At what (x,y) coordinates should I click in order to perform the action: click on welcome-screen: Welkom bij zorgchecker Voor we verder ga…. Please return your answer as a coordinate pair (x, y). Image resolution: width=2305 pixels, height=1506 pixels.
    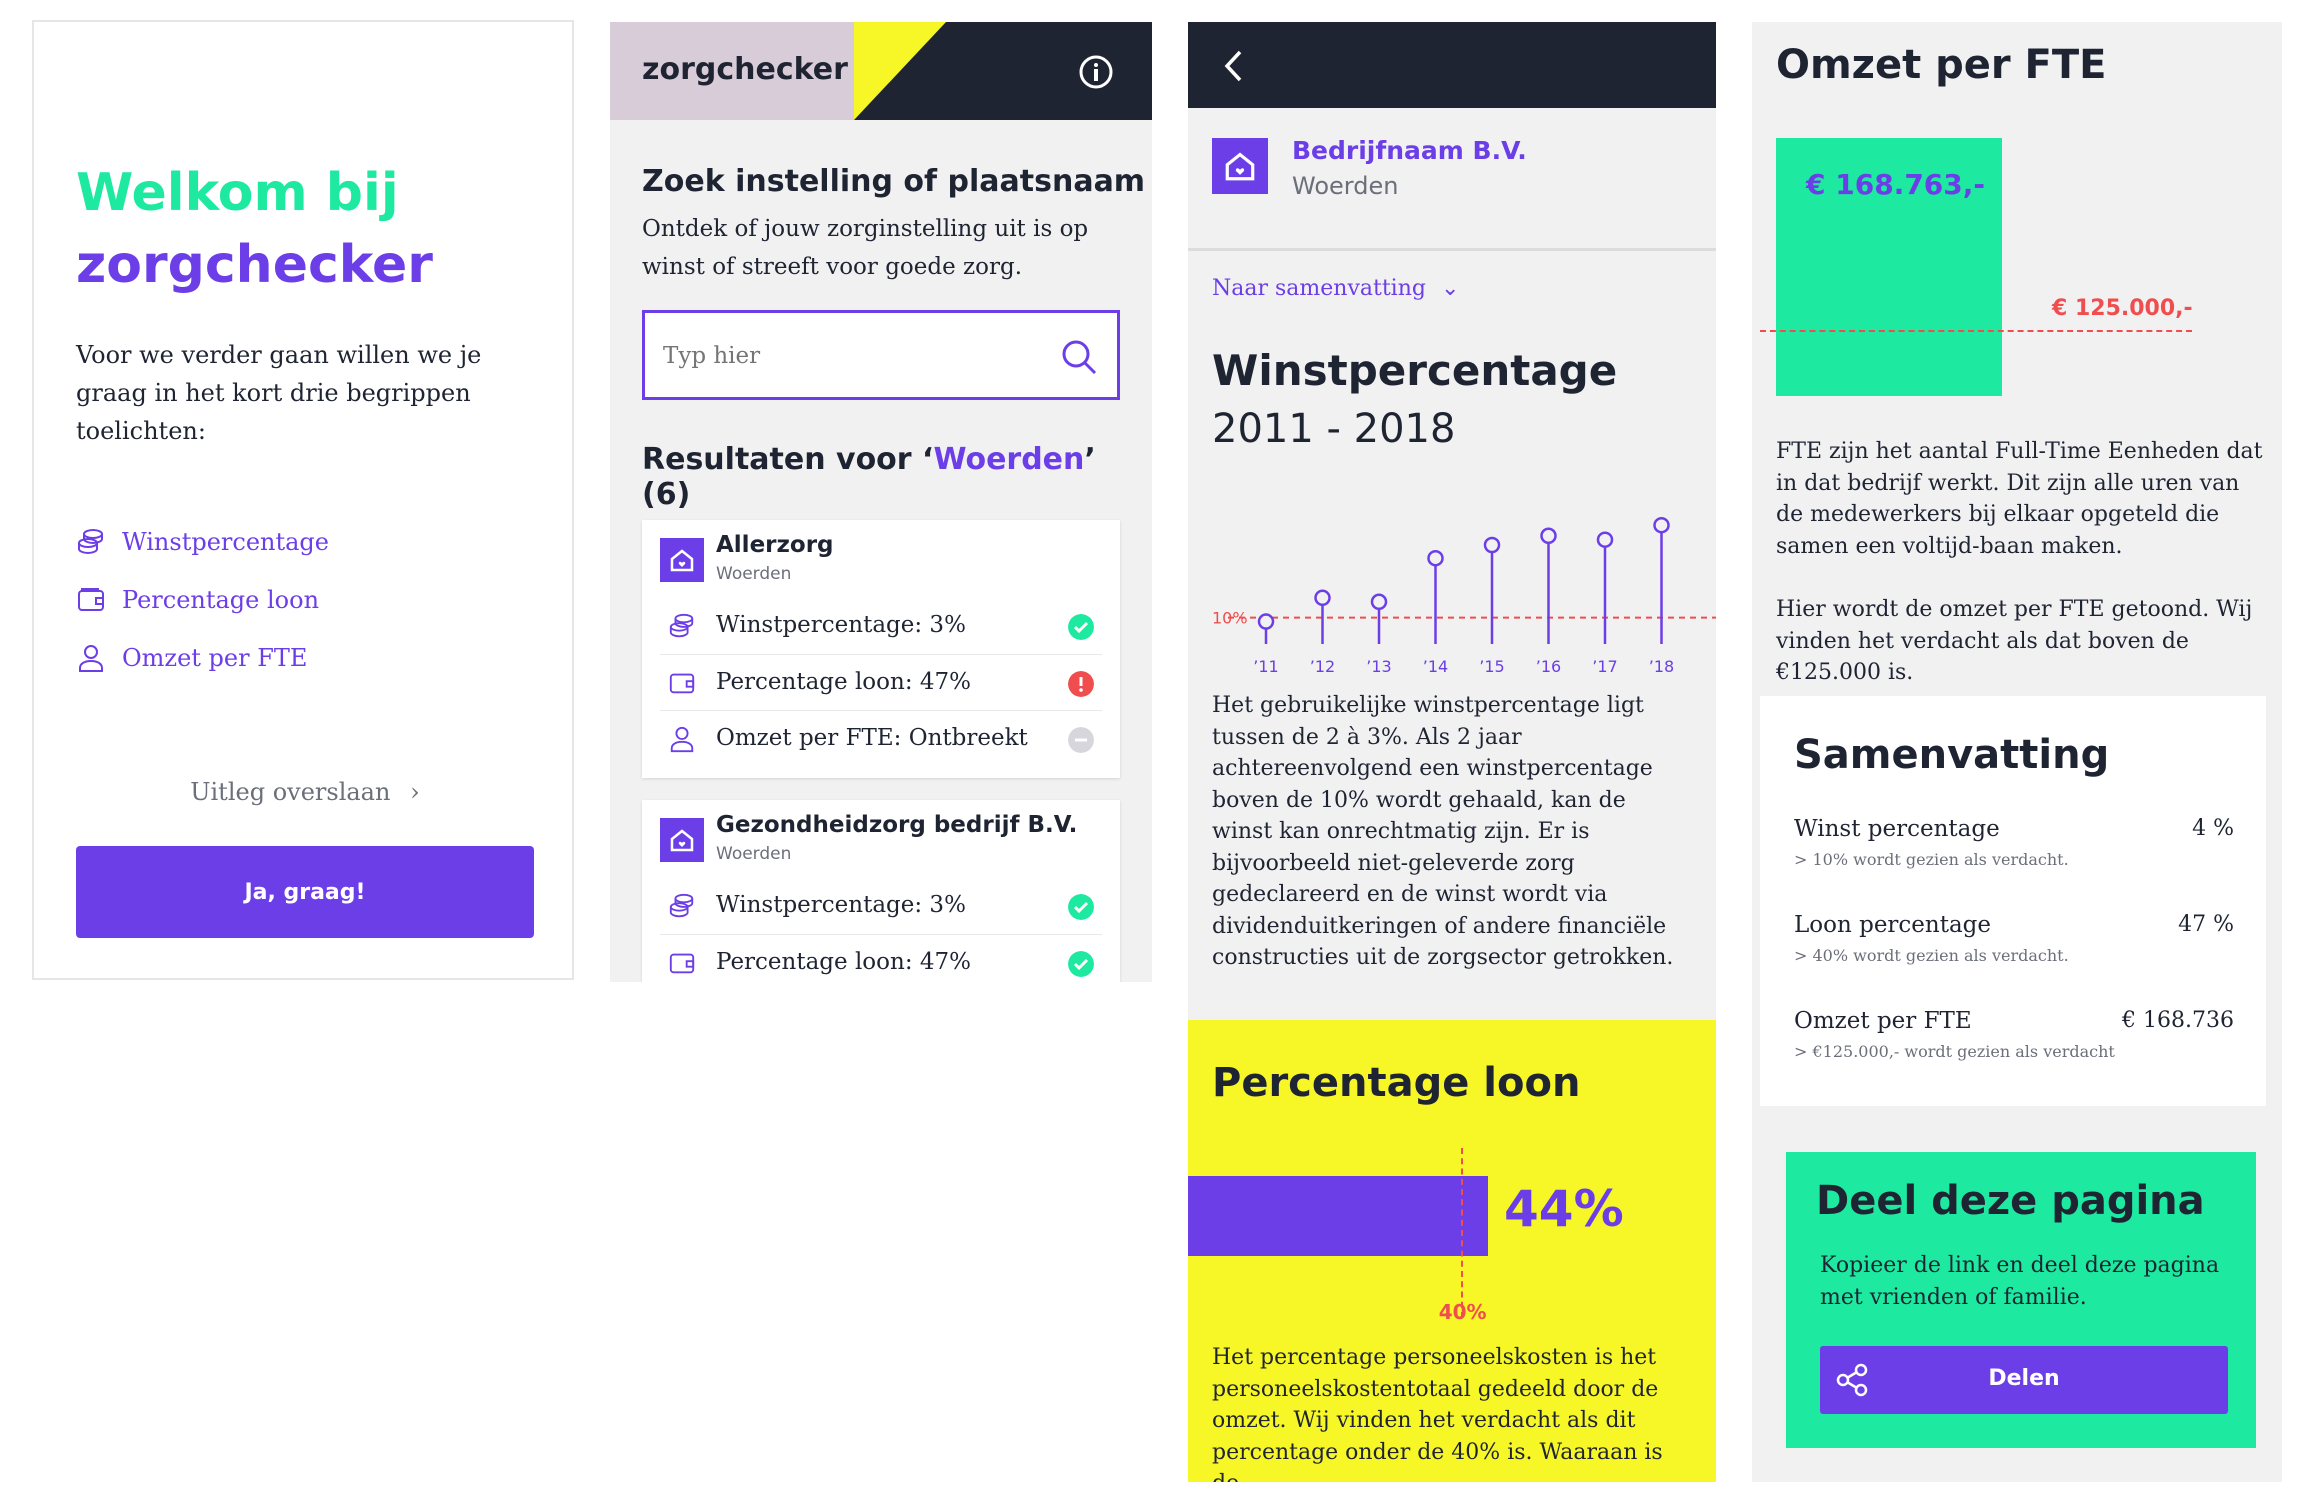
    Looking at the image, I should click on (303, 500).